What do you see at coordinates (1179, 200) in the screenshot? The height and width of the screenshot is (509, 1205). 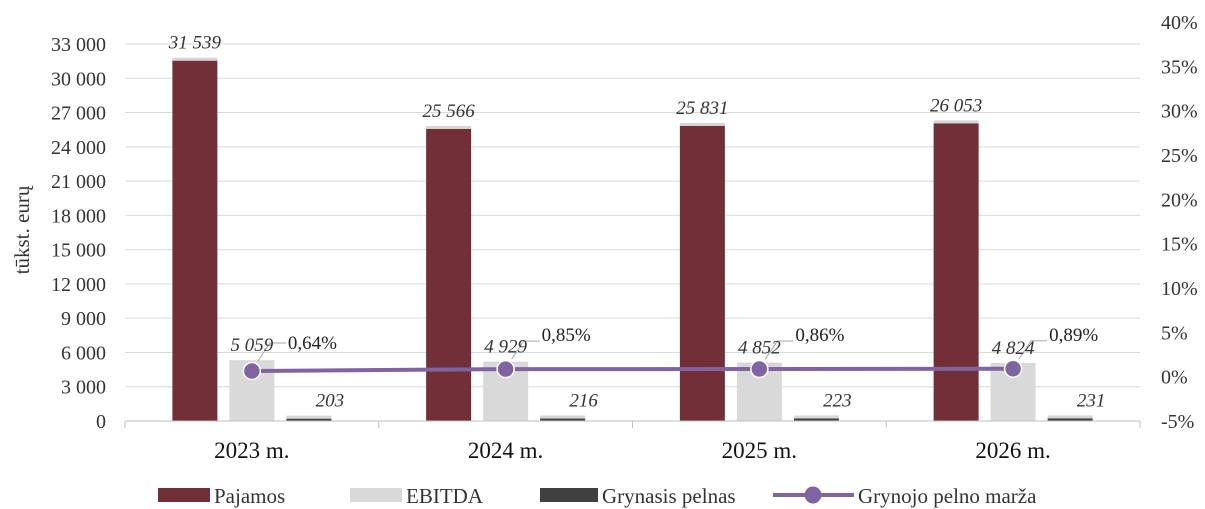 I see `y2-tick-label: 20%` at bounding box center [1179, 200].